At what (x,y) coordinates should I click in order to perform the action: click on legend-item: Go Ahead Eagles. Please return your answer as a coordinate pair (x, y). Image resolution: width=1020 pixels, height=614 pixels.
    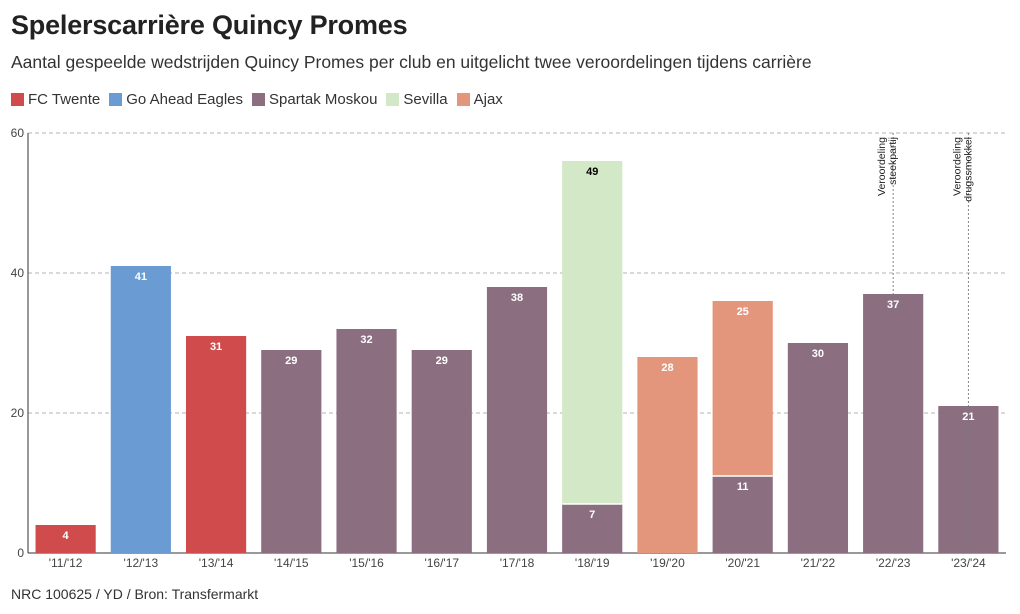
    Looking at the image, I should click on (176, 99).